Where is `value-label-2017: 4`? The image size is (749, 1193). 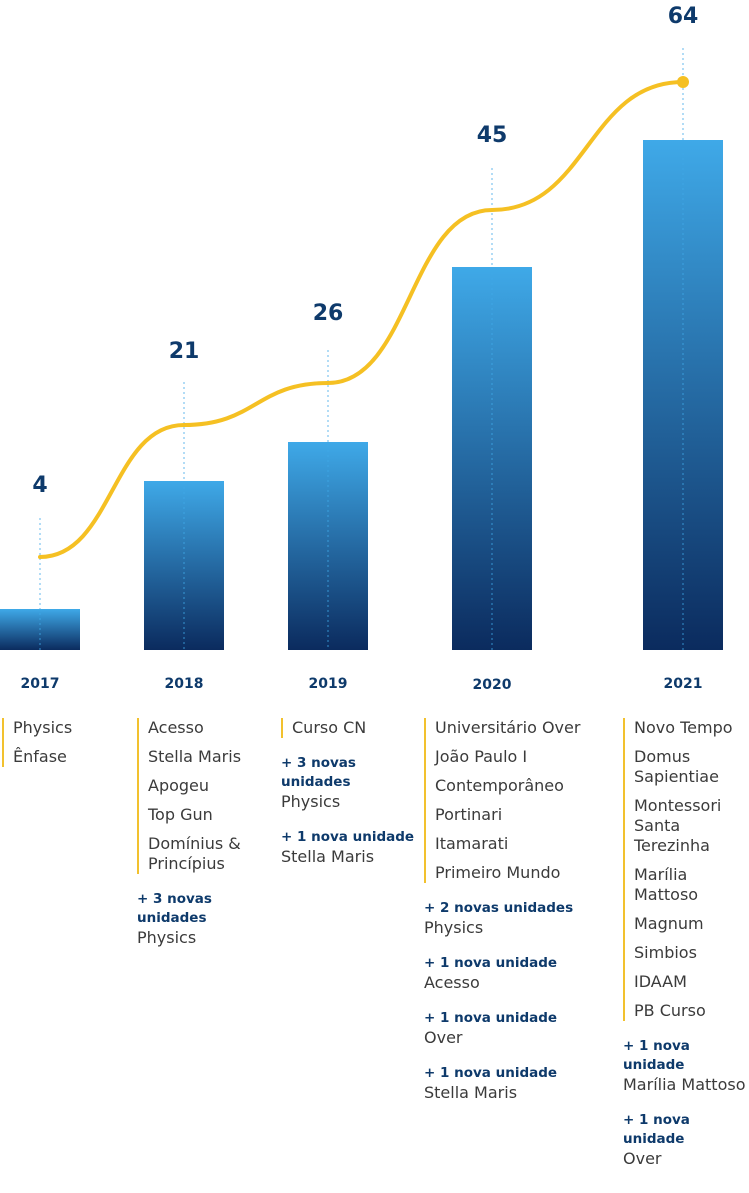
value-label-2017: 4 is located at coordinates (39, 485).